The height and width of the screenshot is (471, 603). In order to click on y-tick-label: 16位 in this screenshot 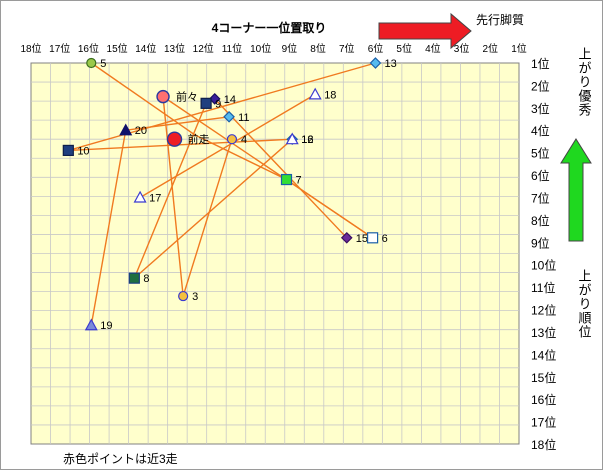, I will do `click(543, 399)`.